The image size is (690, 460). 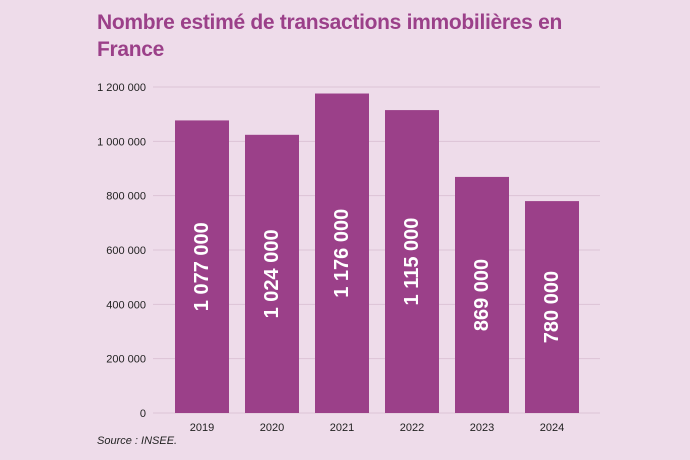 What do you see at coordinates (143, 414) in the screenshot?
I see `y-tick-label: 0` at bounding box center [143, 414].